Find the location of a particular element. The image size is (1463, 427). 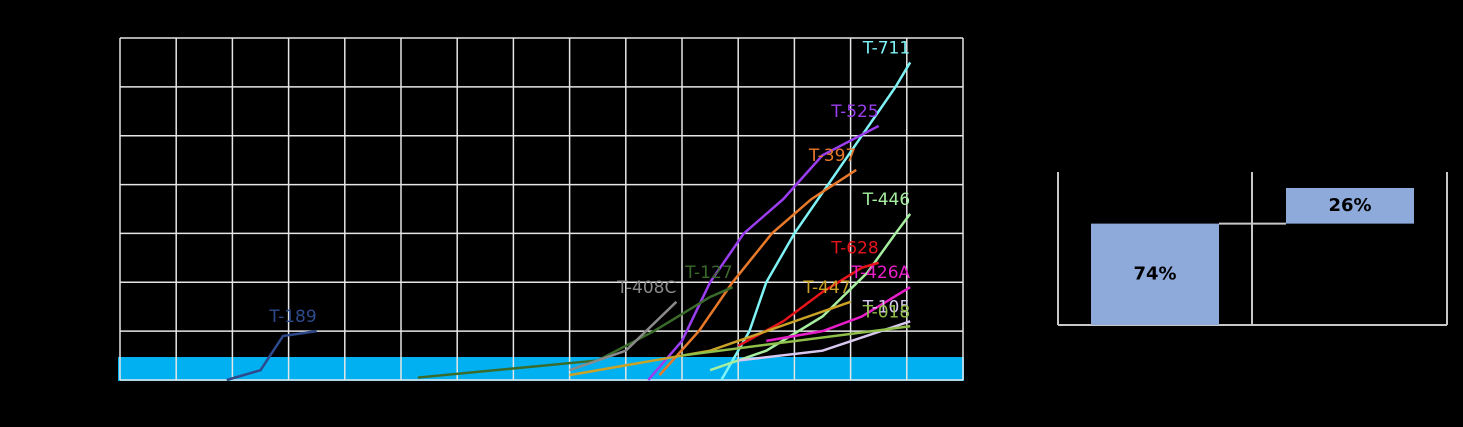

value-label: 74% is located at coordinates (1154, 273).